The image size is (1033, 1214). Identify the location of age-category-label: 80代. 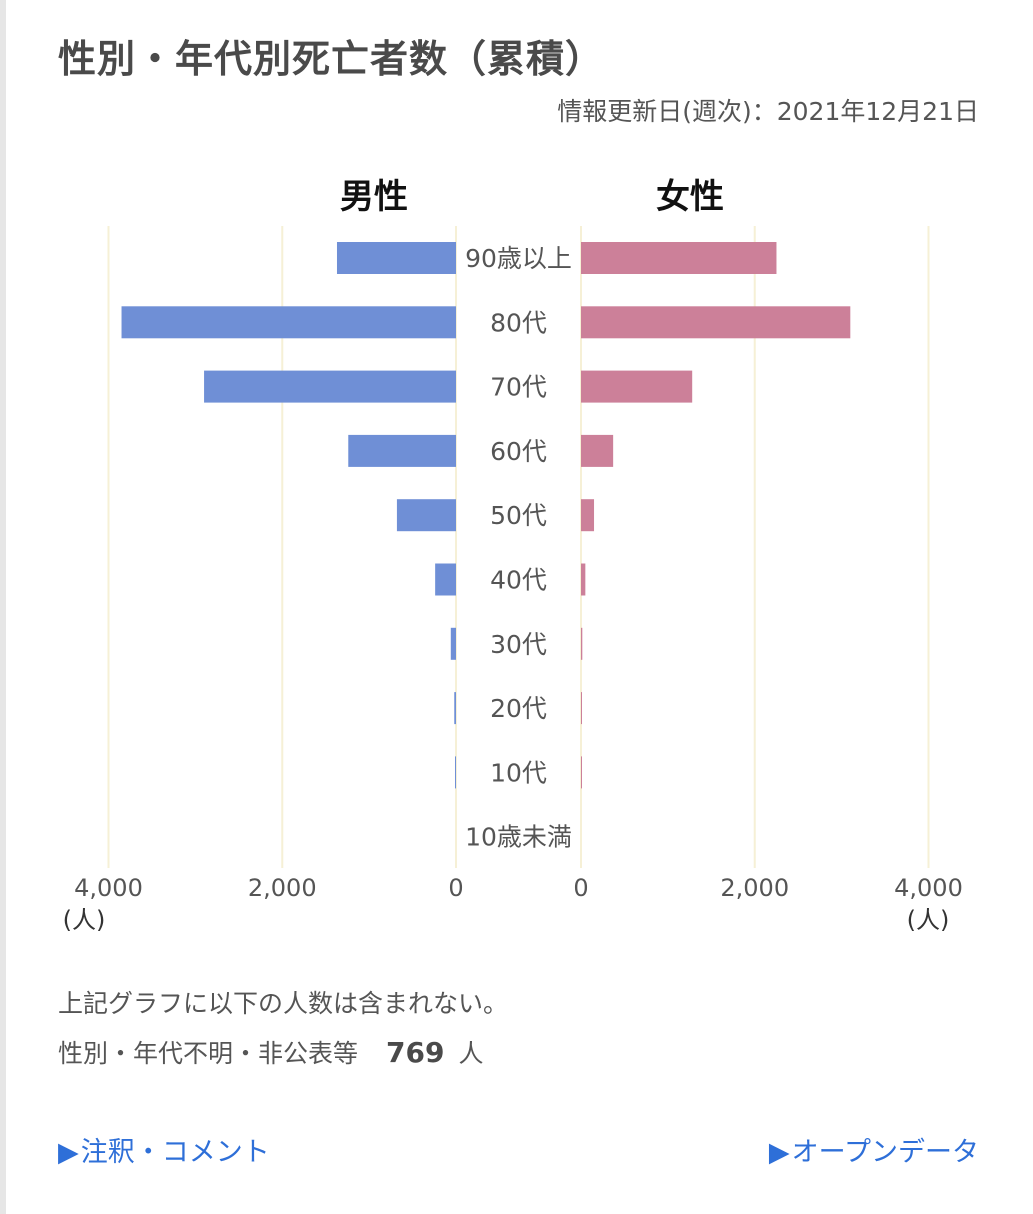
(518, 322).